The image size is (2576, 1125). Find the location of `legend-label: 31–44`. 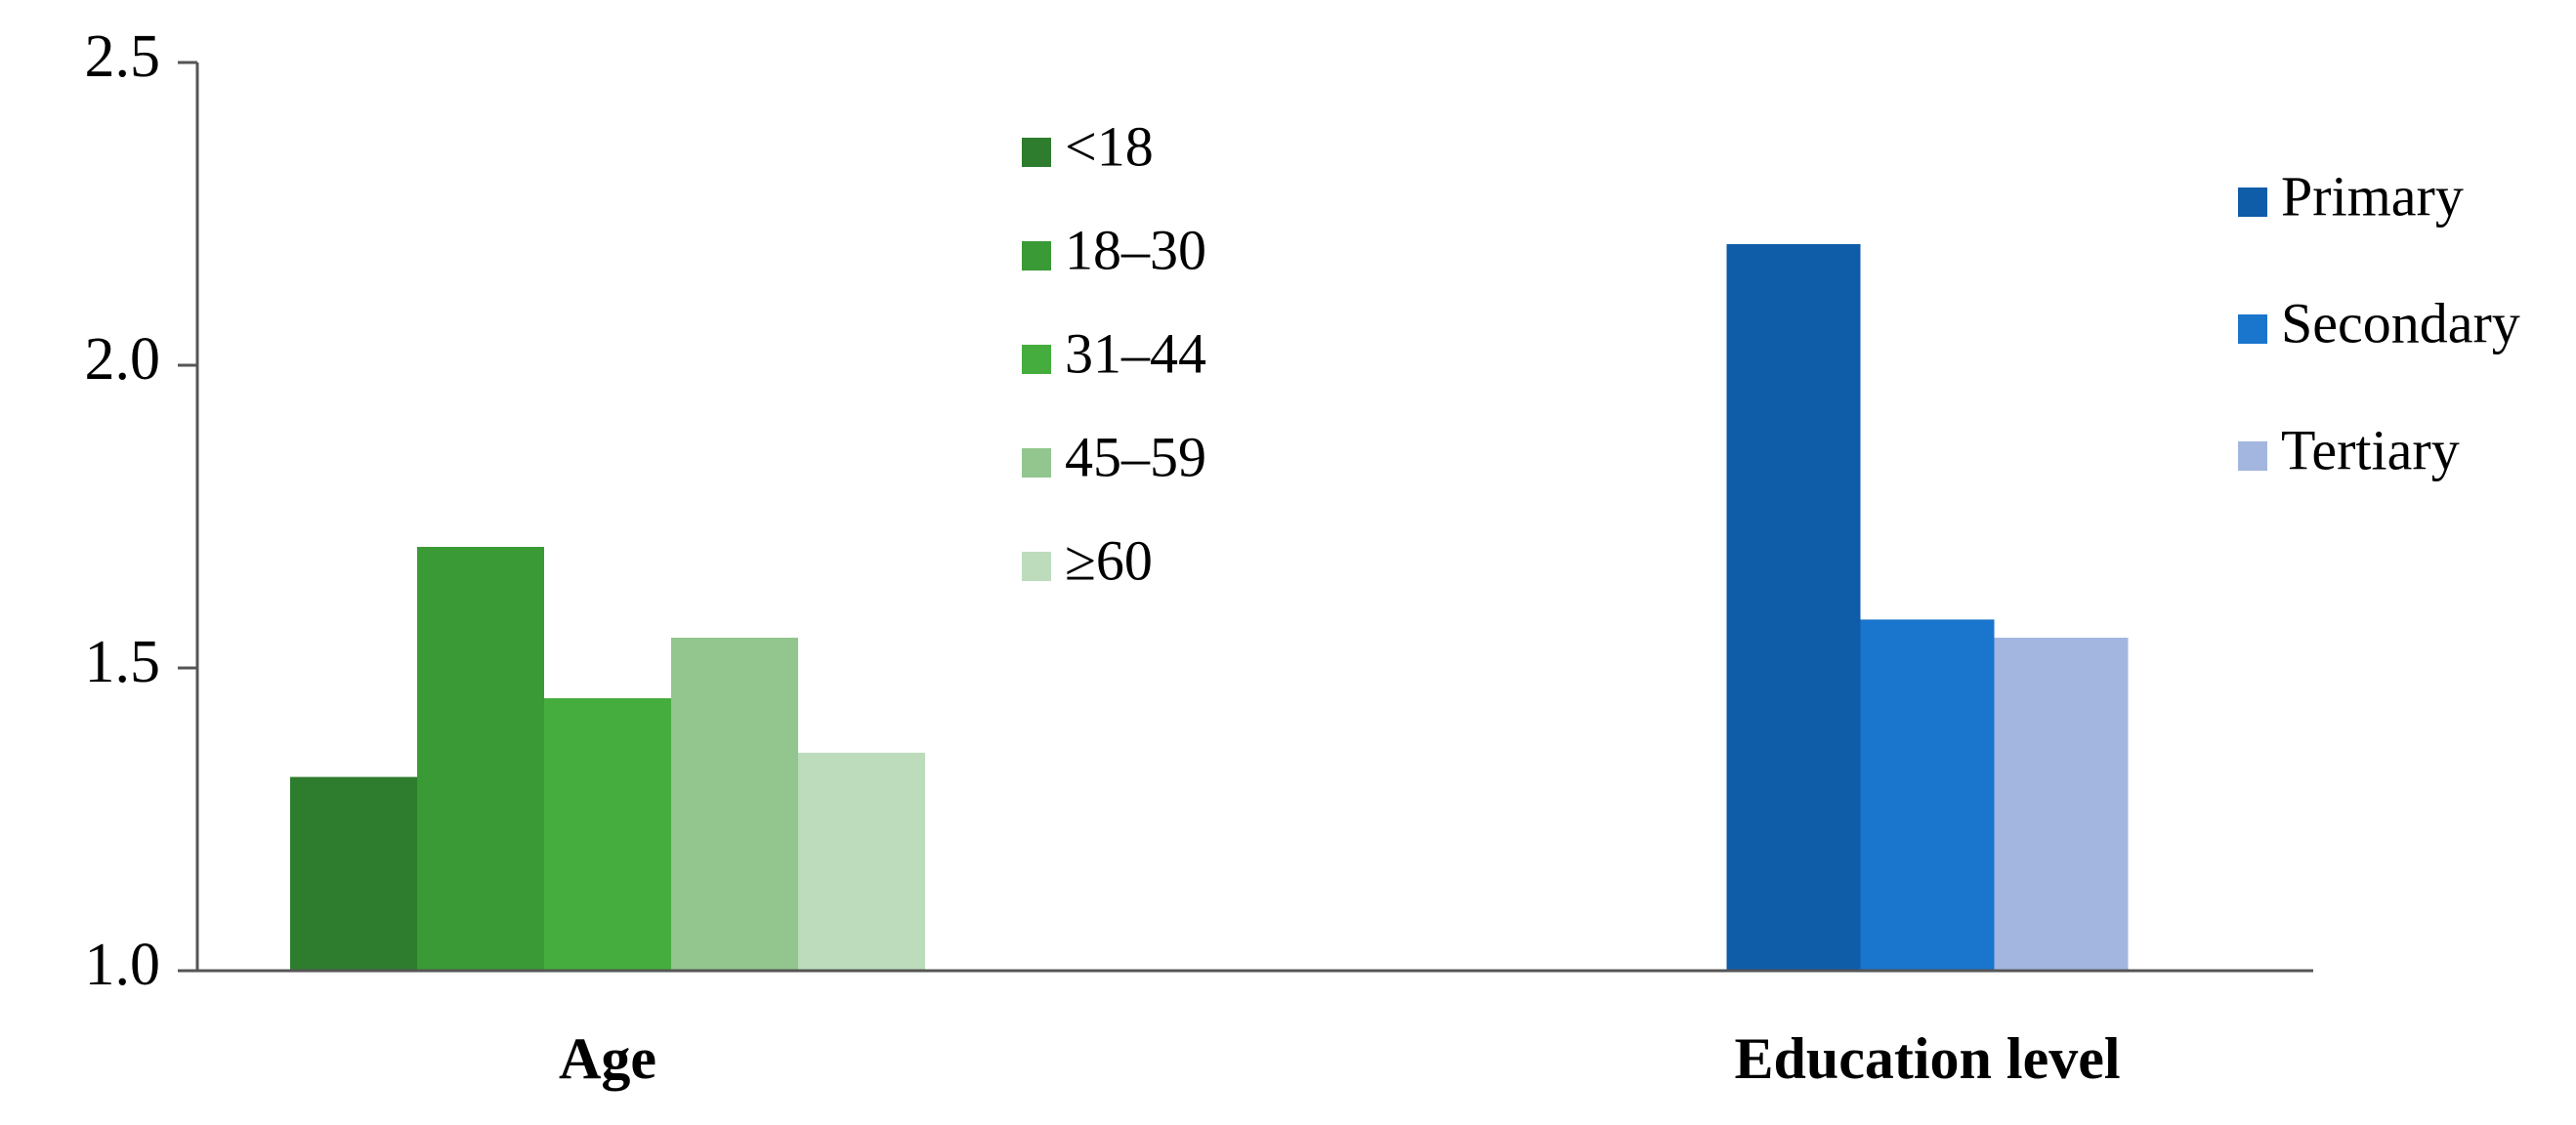

legend-label: 31–44 is located at coordinates (1135, 353).